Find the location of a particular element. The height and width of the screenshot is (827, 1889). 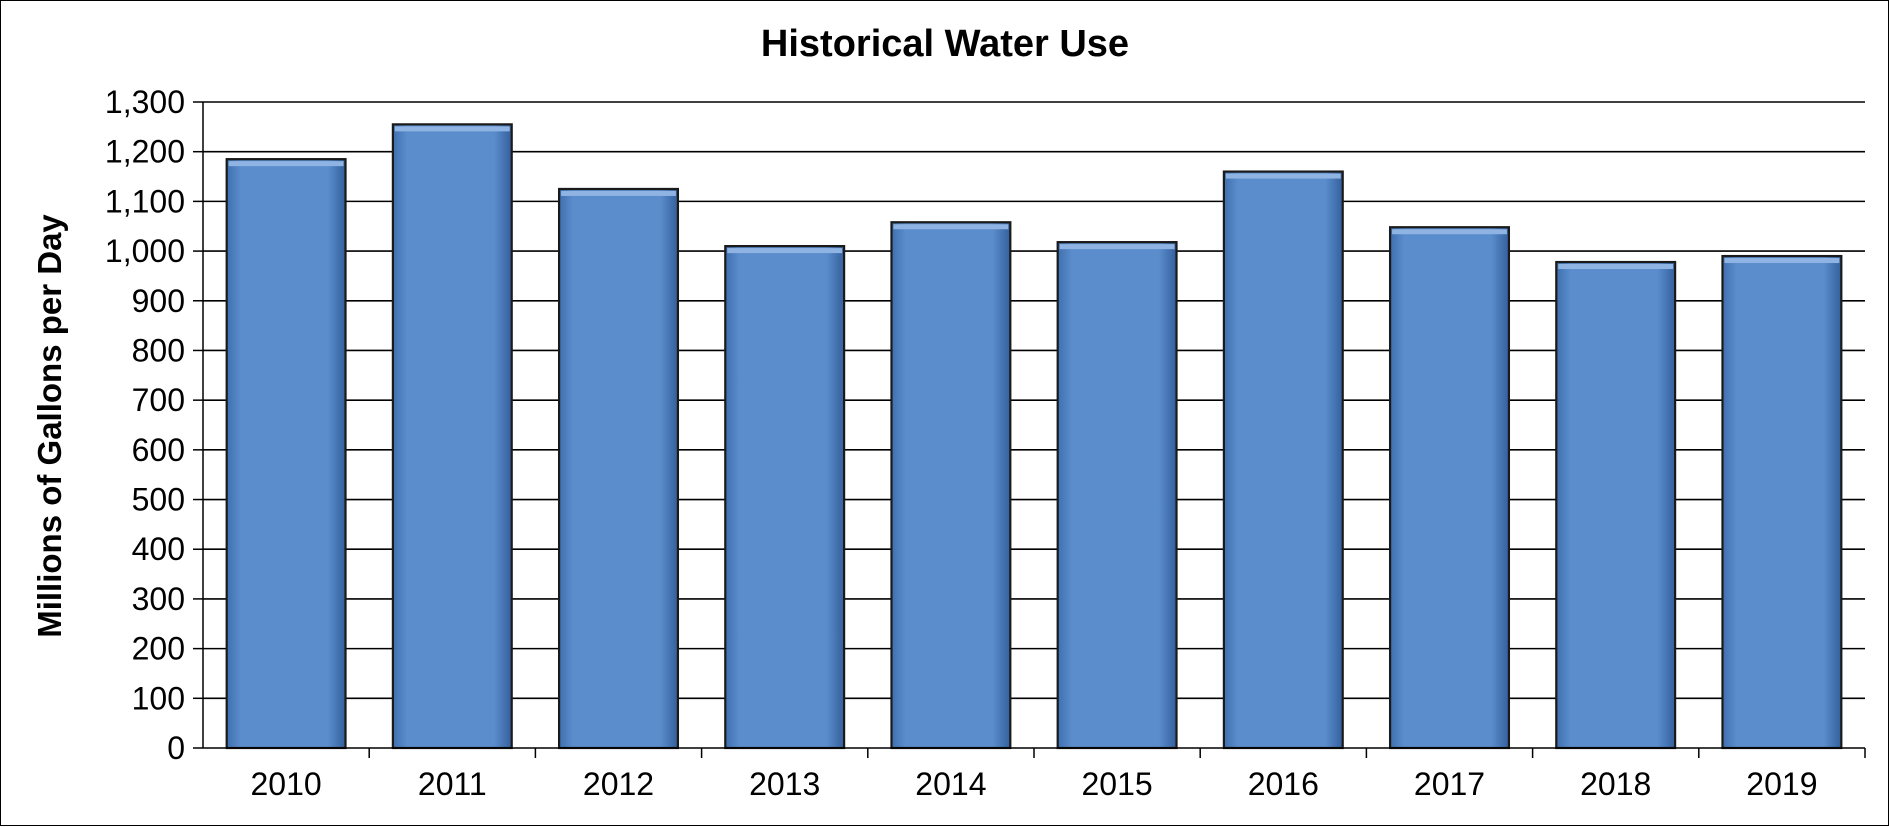

y-axis-title: Millions of Gallons per Day is located at coordinates (49, 426).